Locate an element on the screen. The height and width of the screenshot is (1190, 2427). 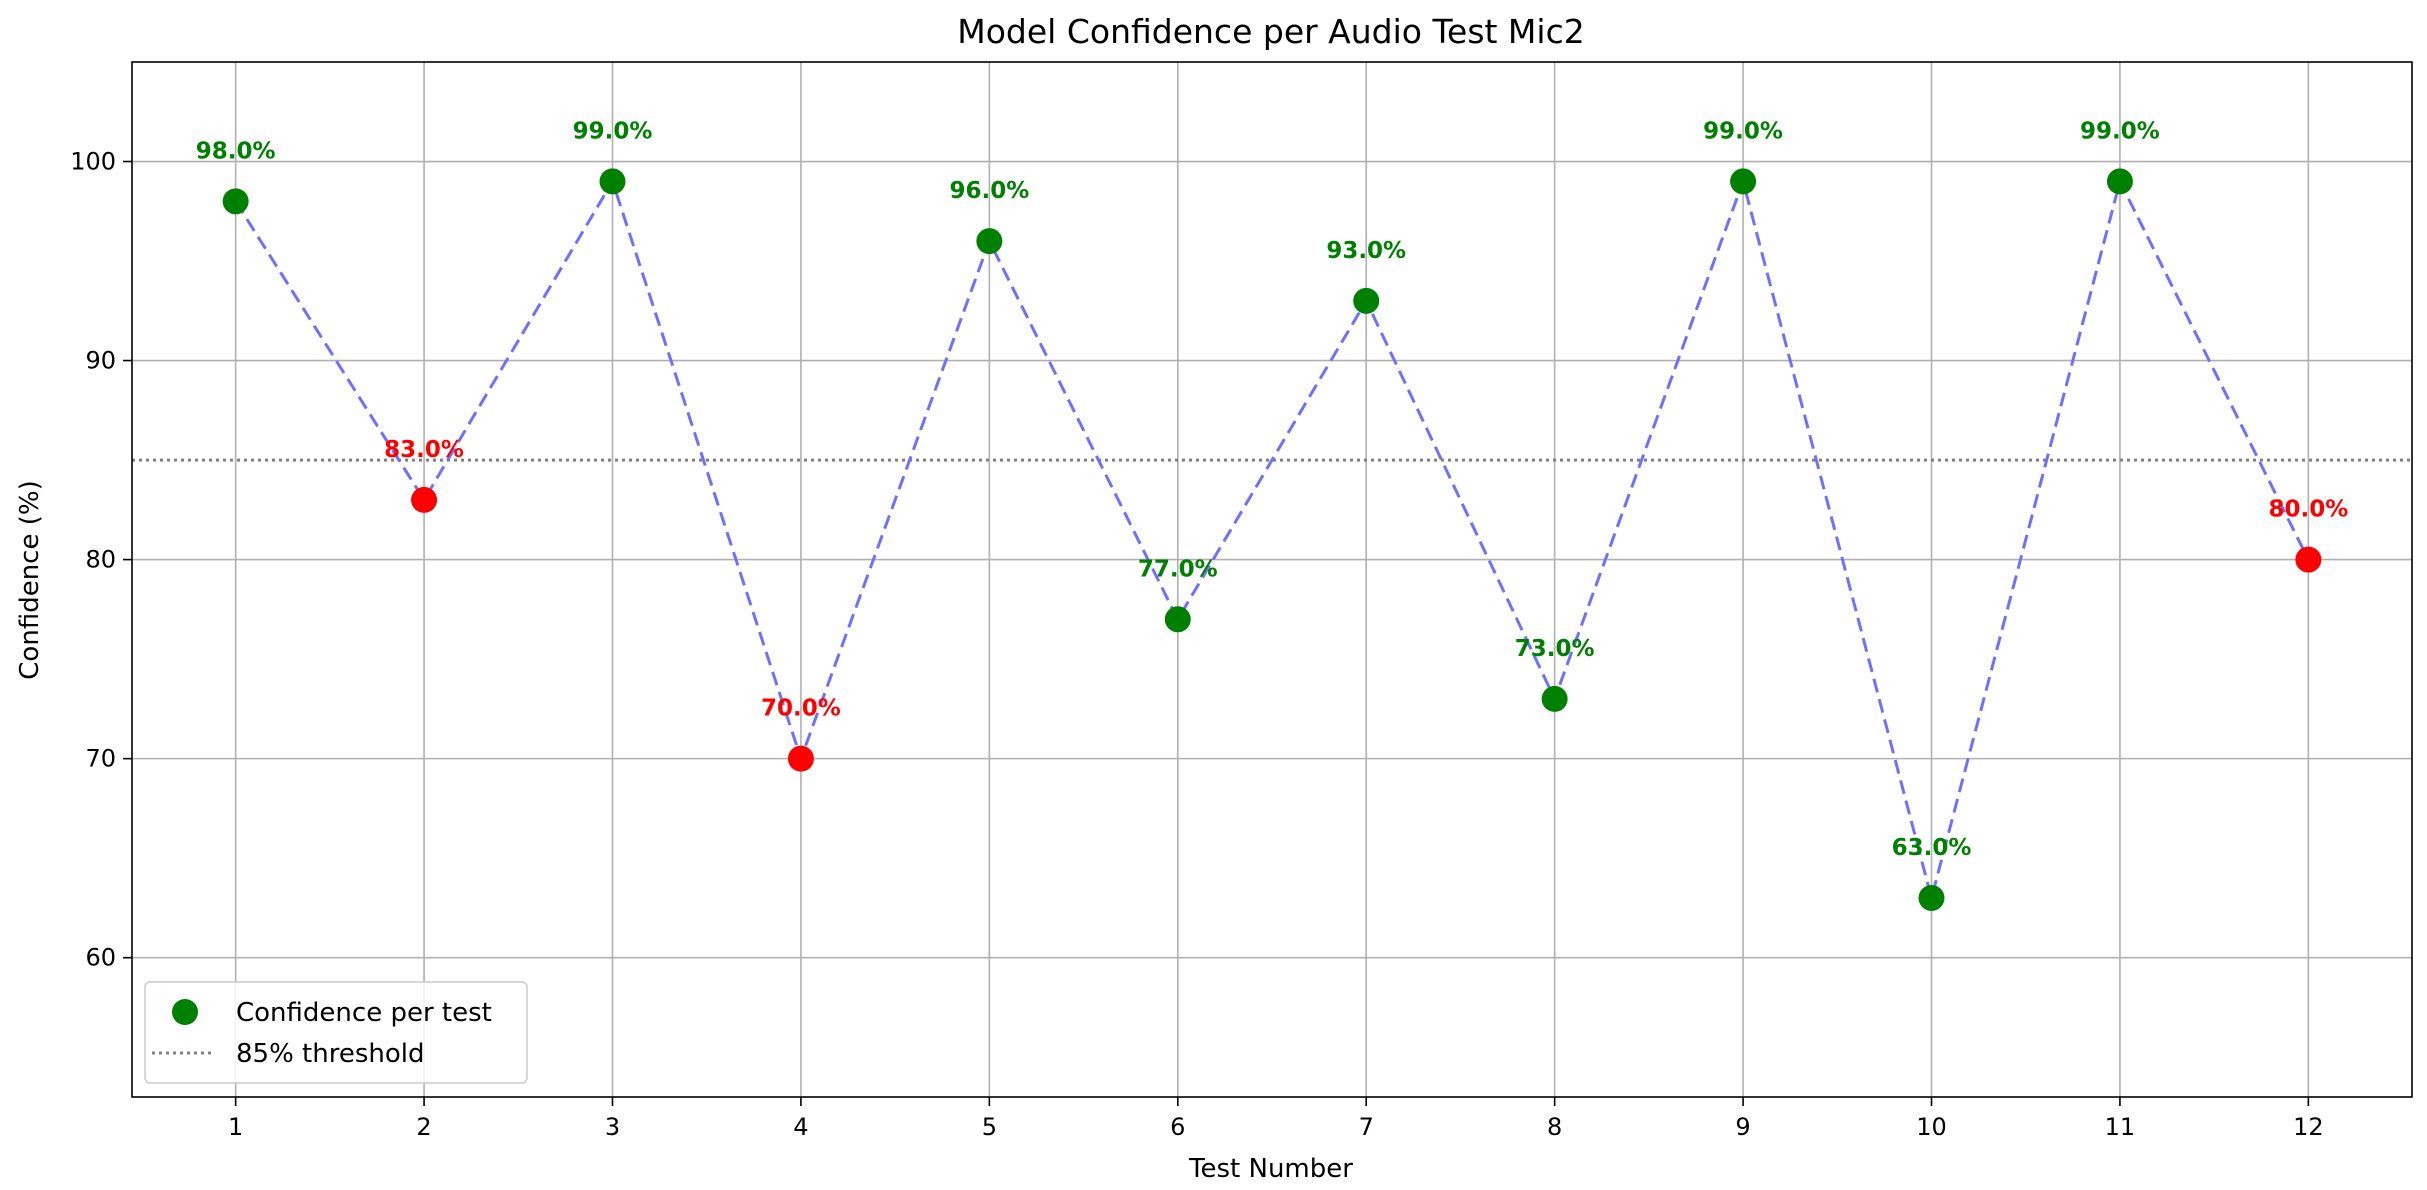
y-tick-label: 90 is located at coordinates (100, 361).